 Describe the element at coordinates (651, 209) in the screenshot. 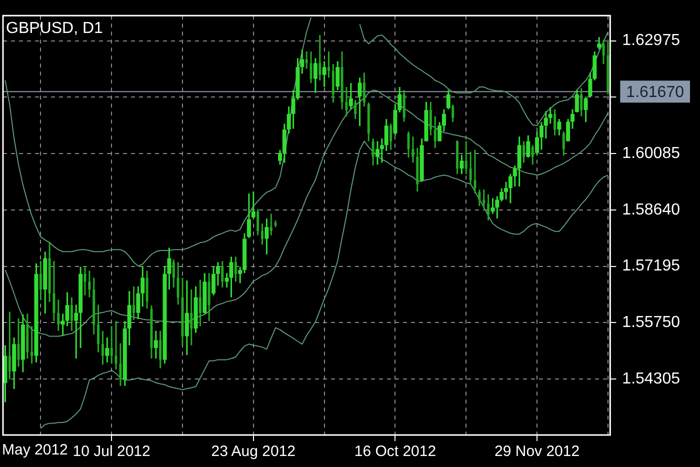

I see `y-tick-label: 1.58640` at that location.